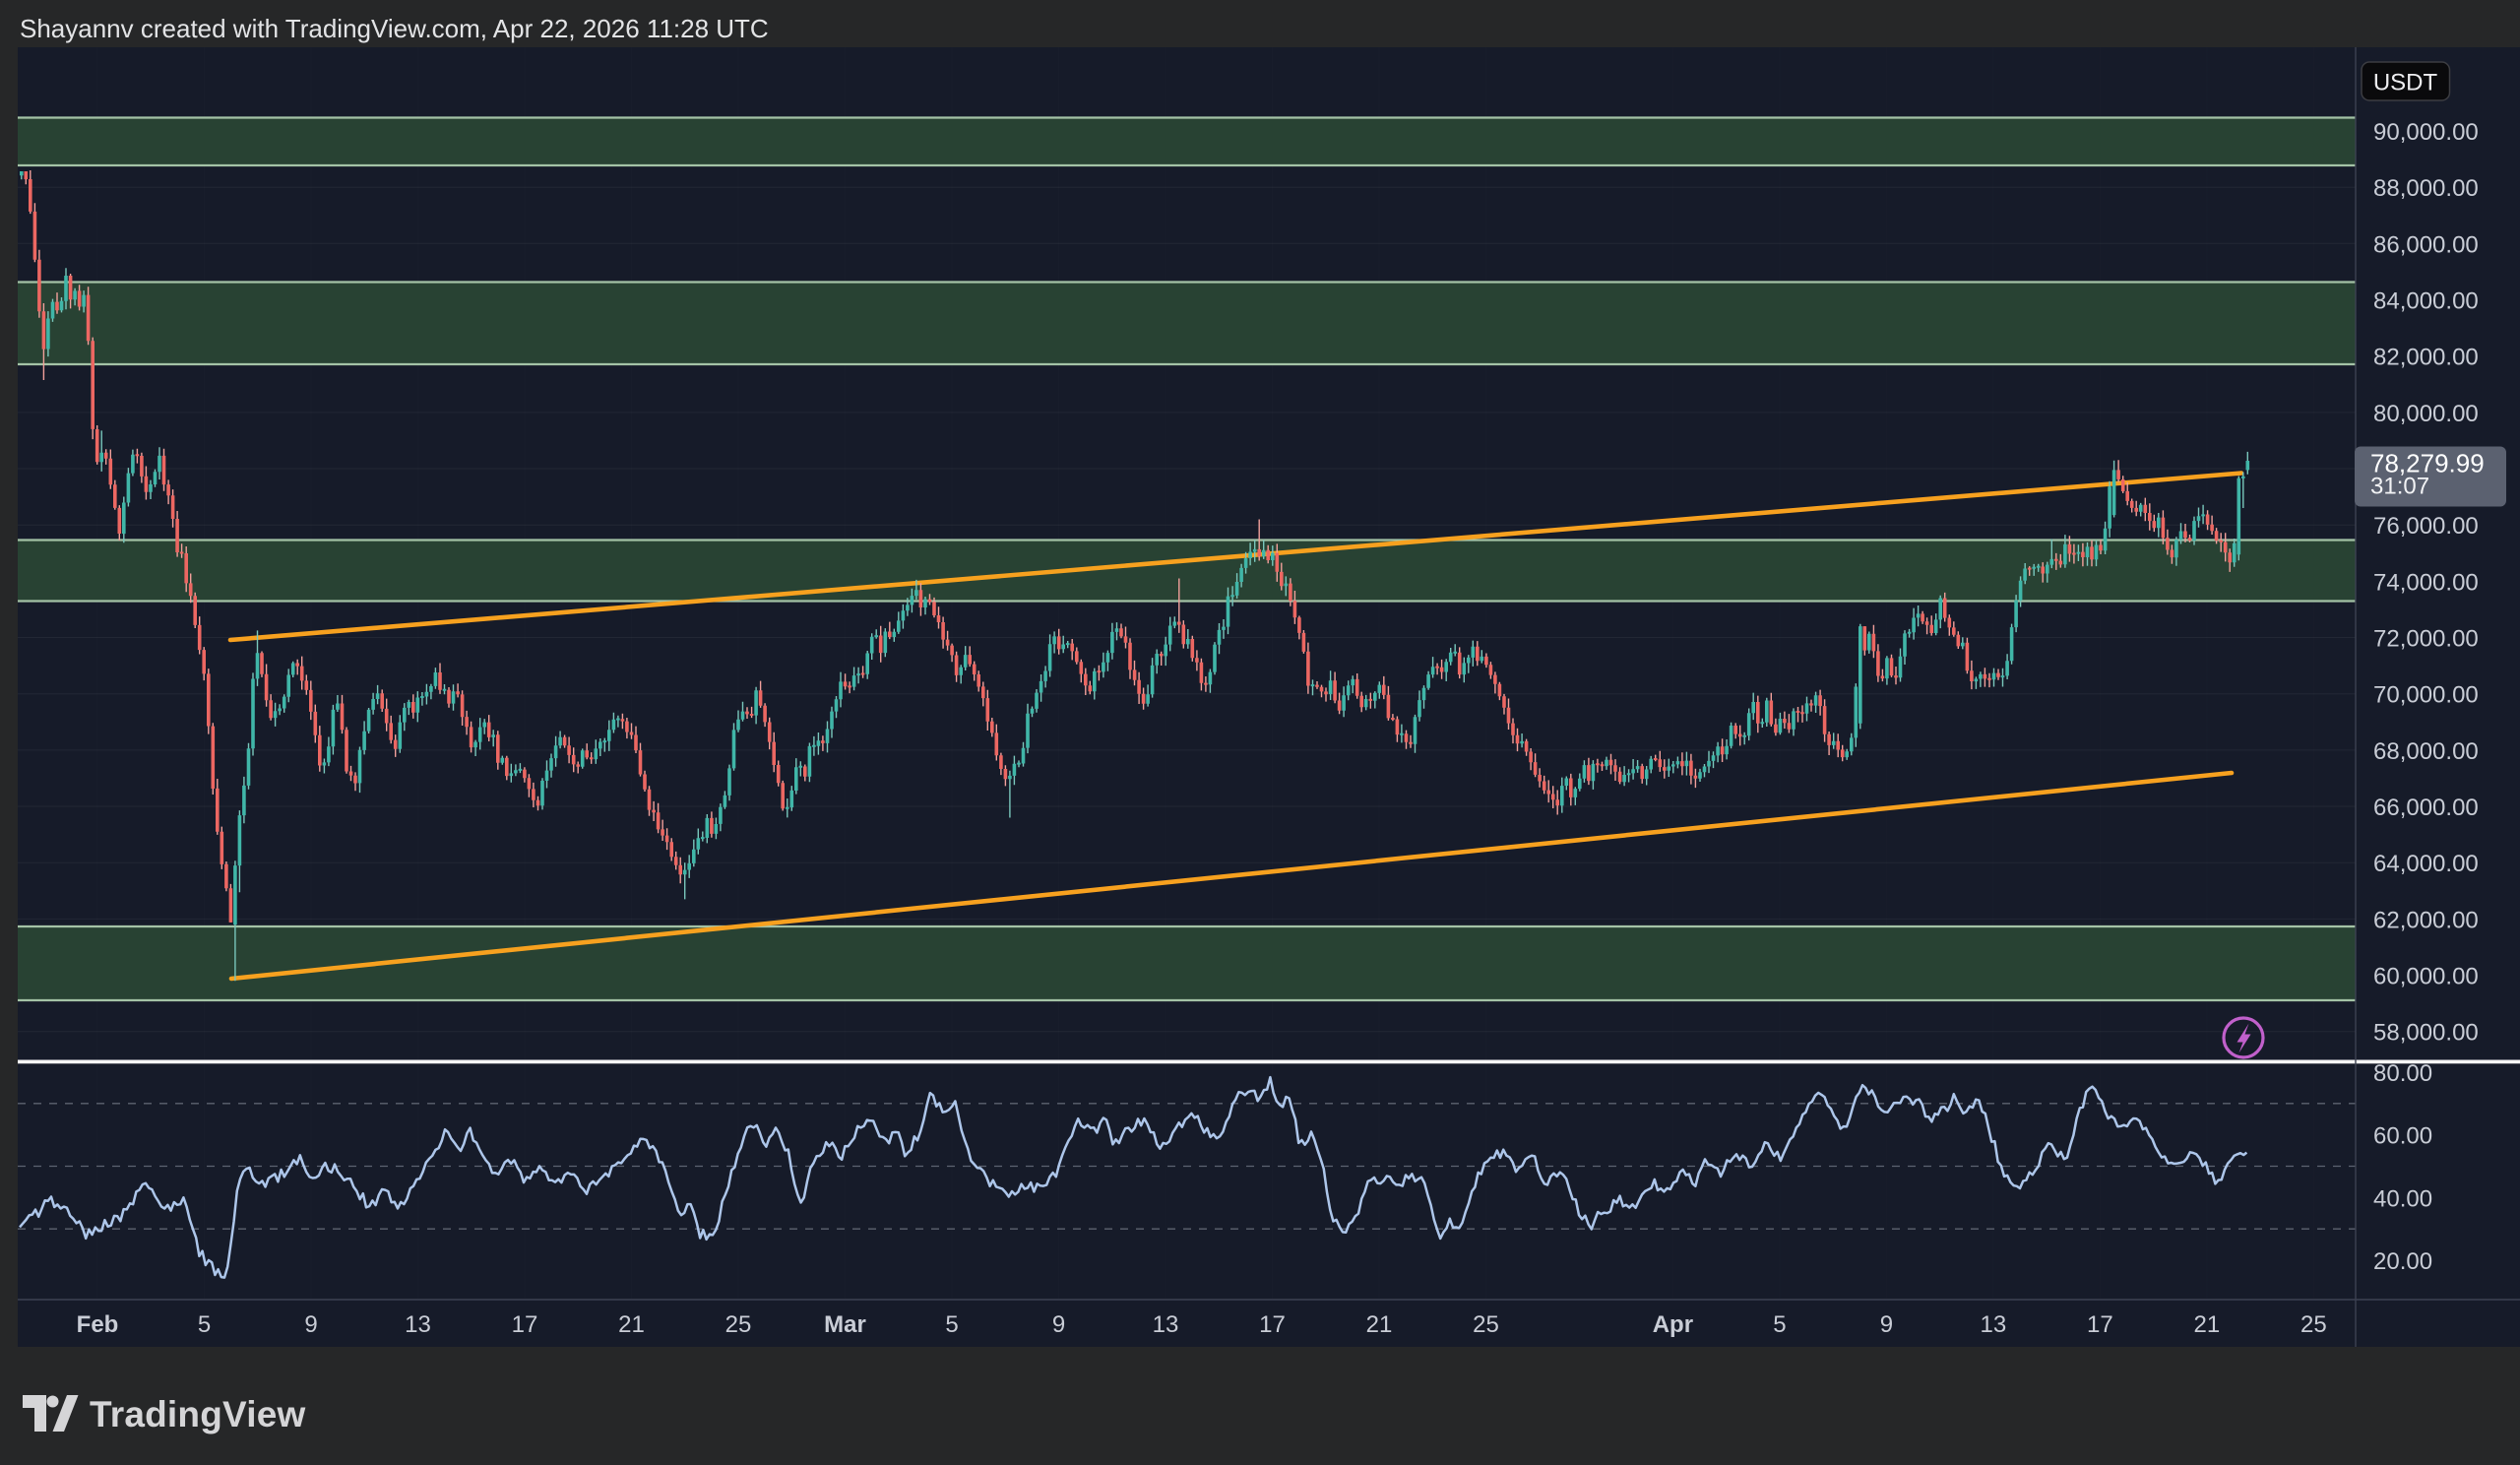 The height and width of the screenshot is (1465, 2520). What do you see at coordinates (98, 1325) in the screenshot?
I see `svg-text: Feb` at bounding box center [98, 1325].